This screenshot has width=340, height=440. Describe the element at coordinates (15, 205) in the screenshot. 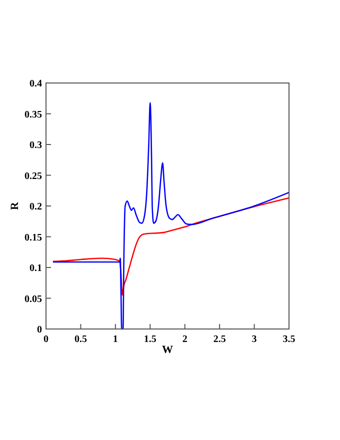

I see `y-axis-title: R` at that location.